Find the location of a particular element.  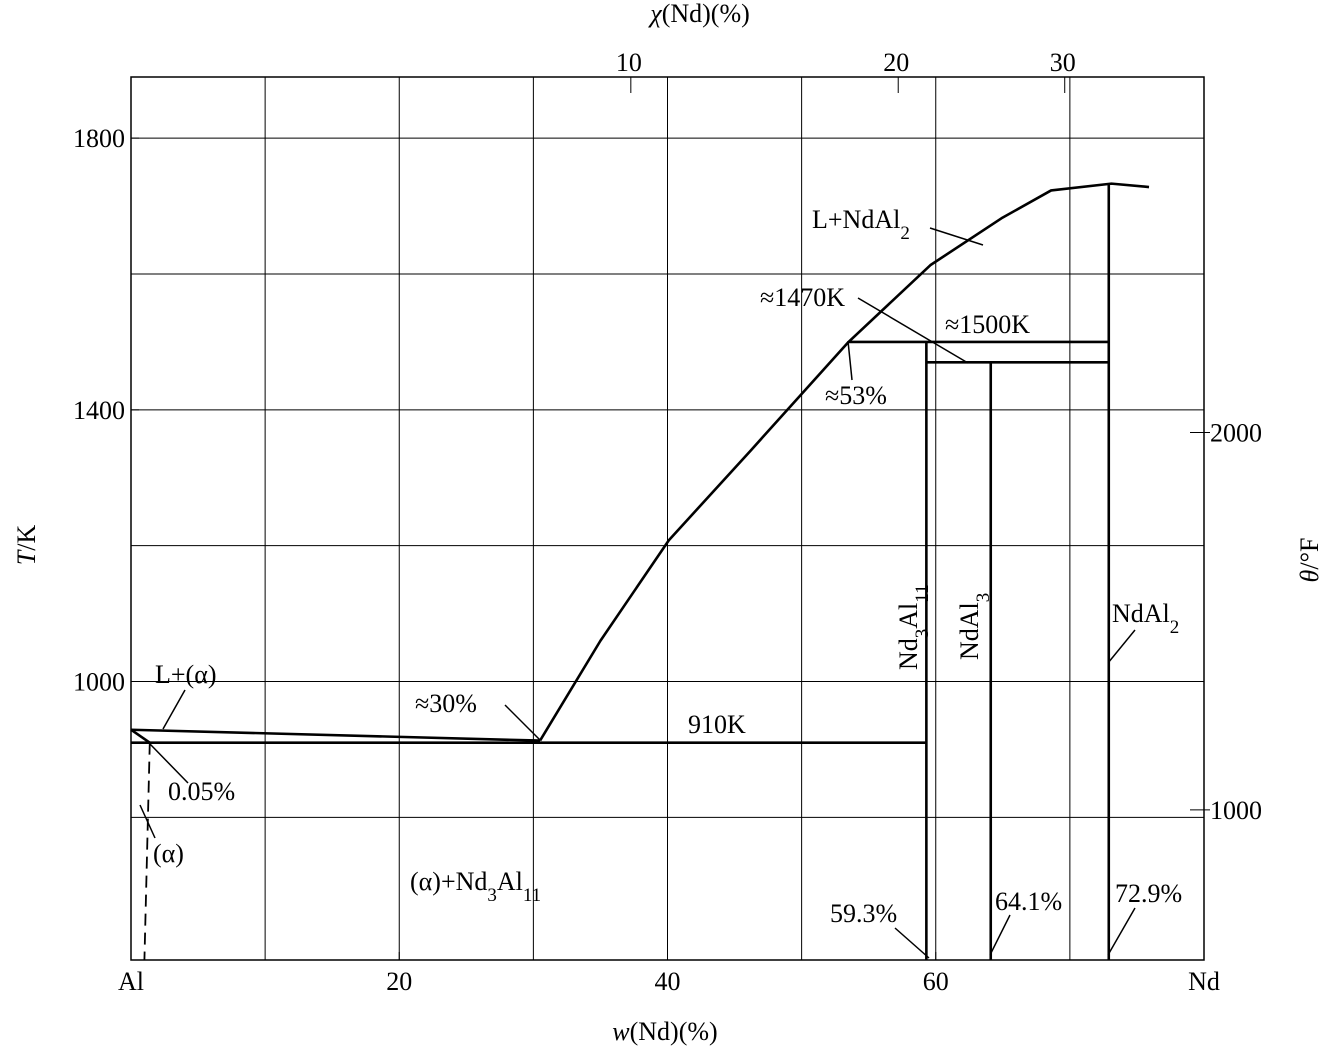

text-part: χ is located at coordinates (654, 14).